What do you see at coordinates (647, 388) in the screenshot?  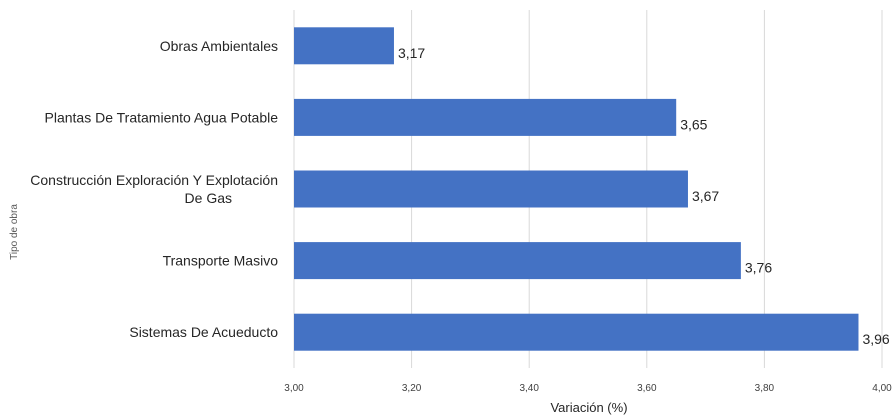 I see `x-tick-label: 3,60` at bounding box center [647, 388].